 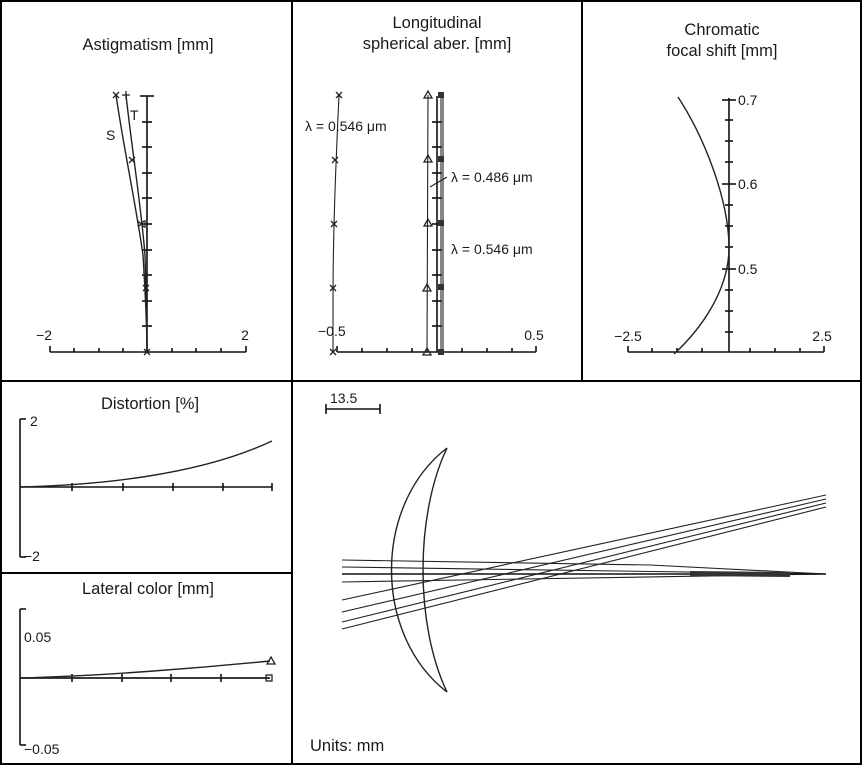 I want to click on chromatic-focal-shift-curve, so click(x=701, y=225).